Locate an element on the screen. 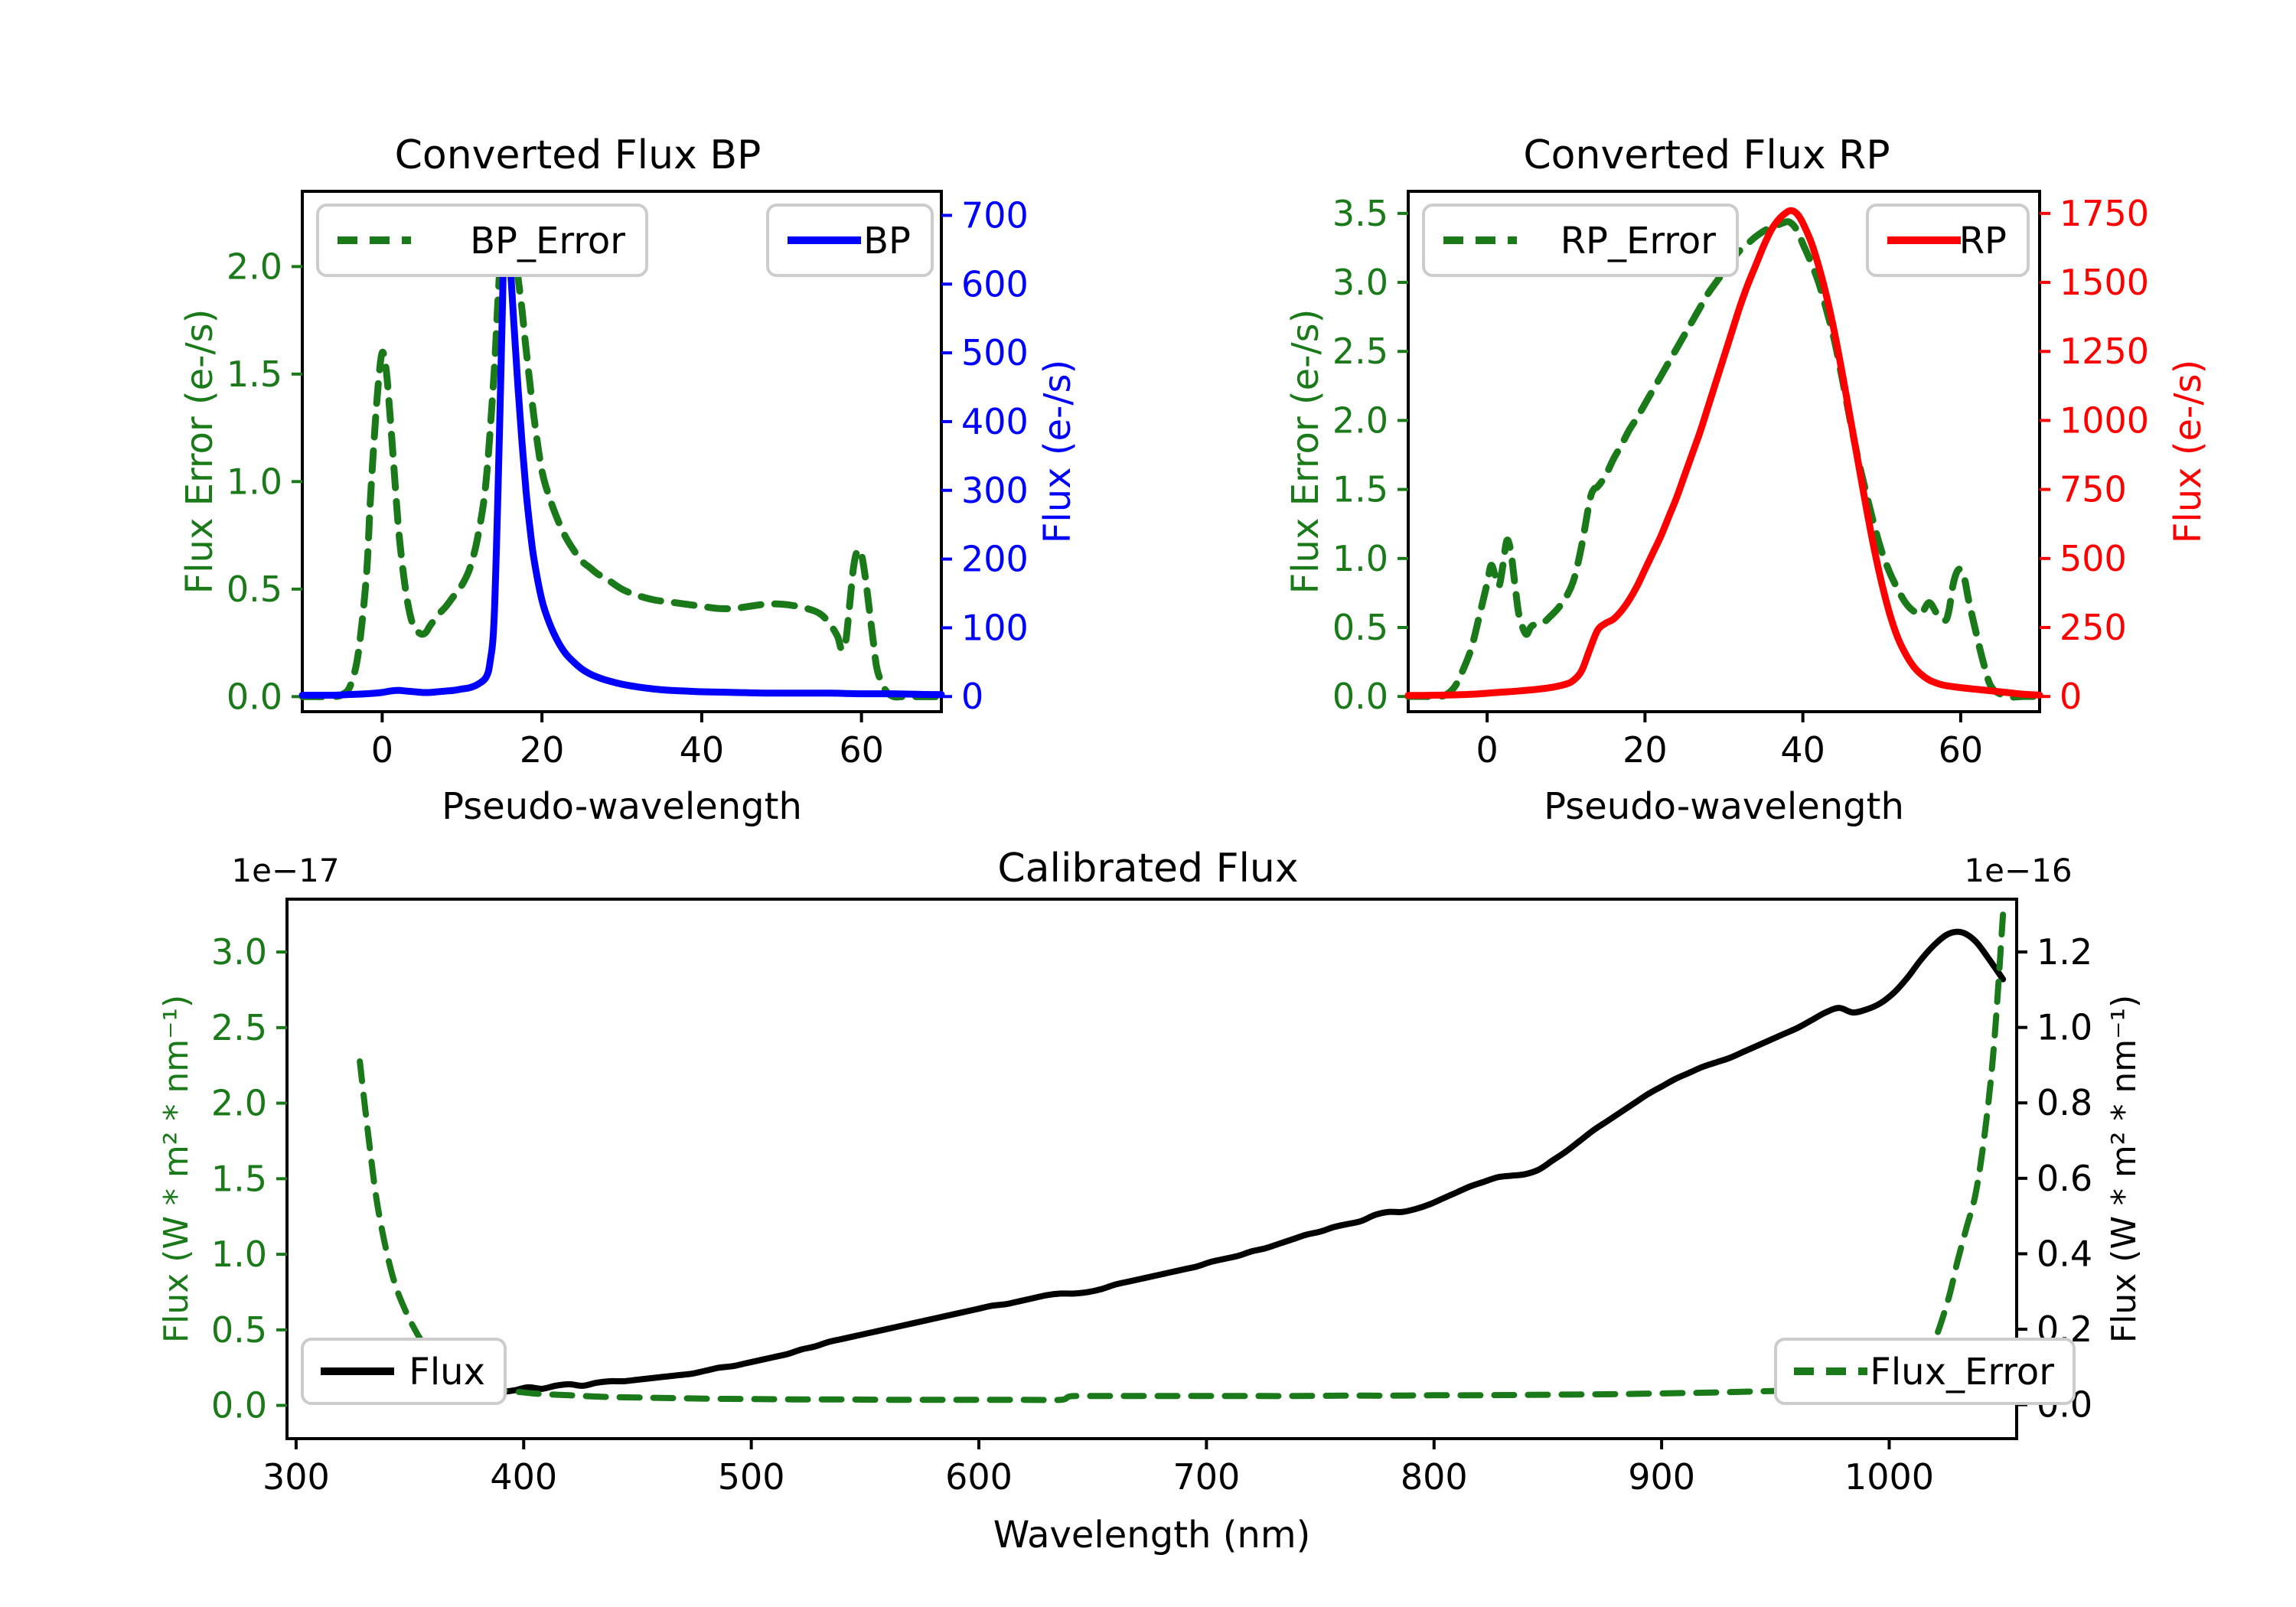  legend-error: BP_Error is located at coordinates (482, 240).